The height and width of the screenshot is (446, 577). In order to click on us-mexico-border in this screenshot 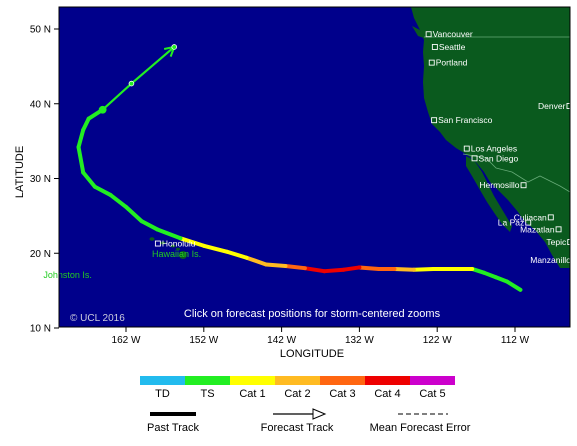, I will do `click(516, 173)`.